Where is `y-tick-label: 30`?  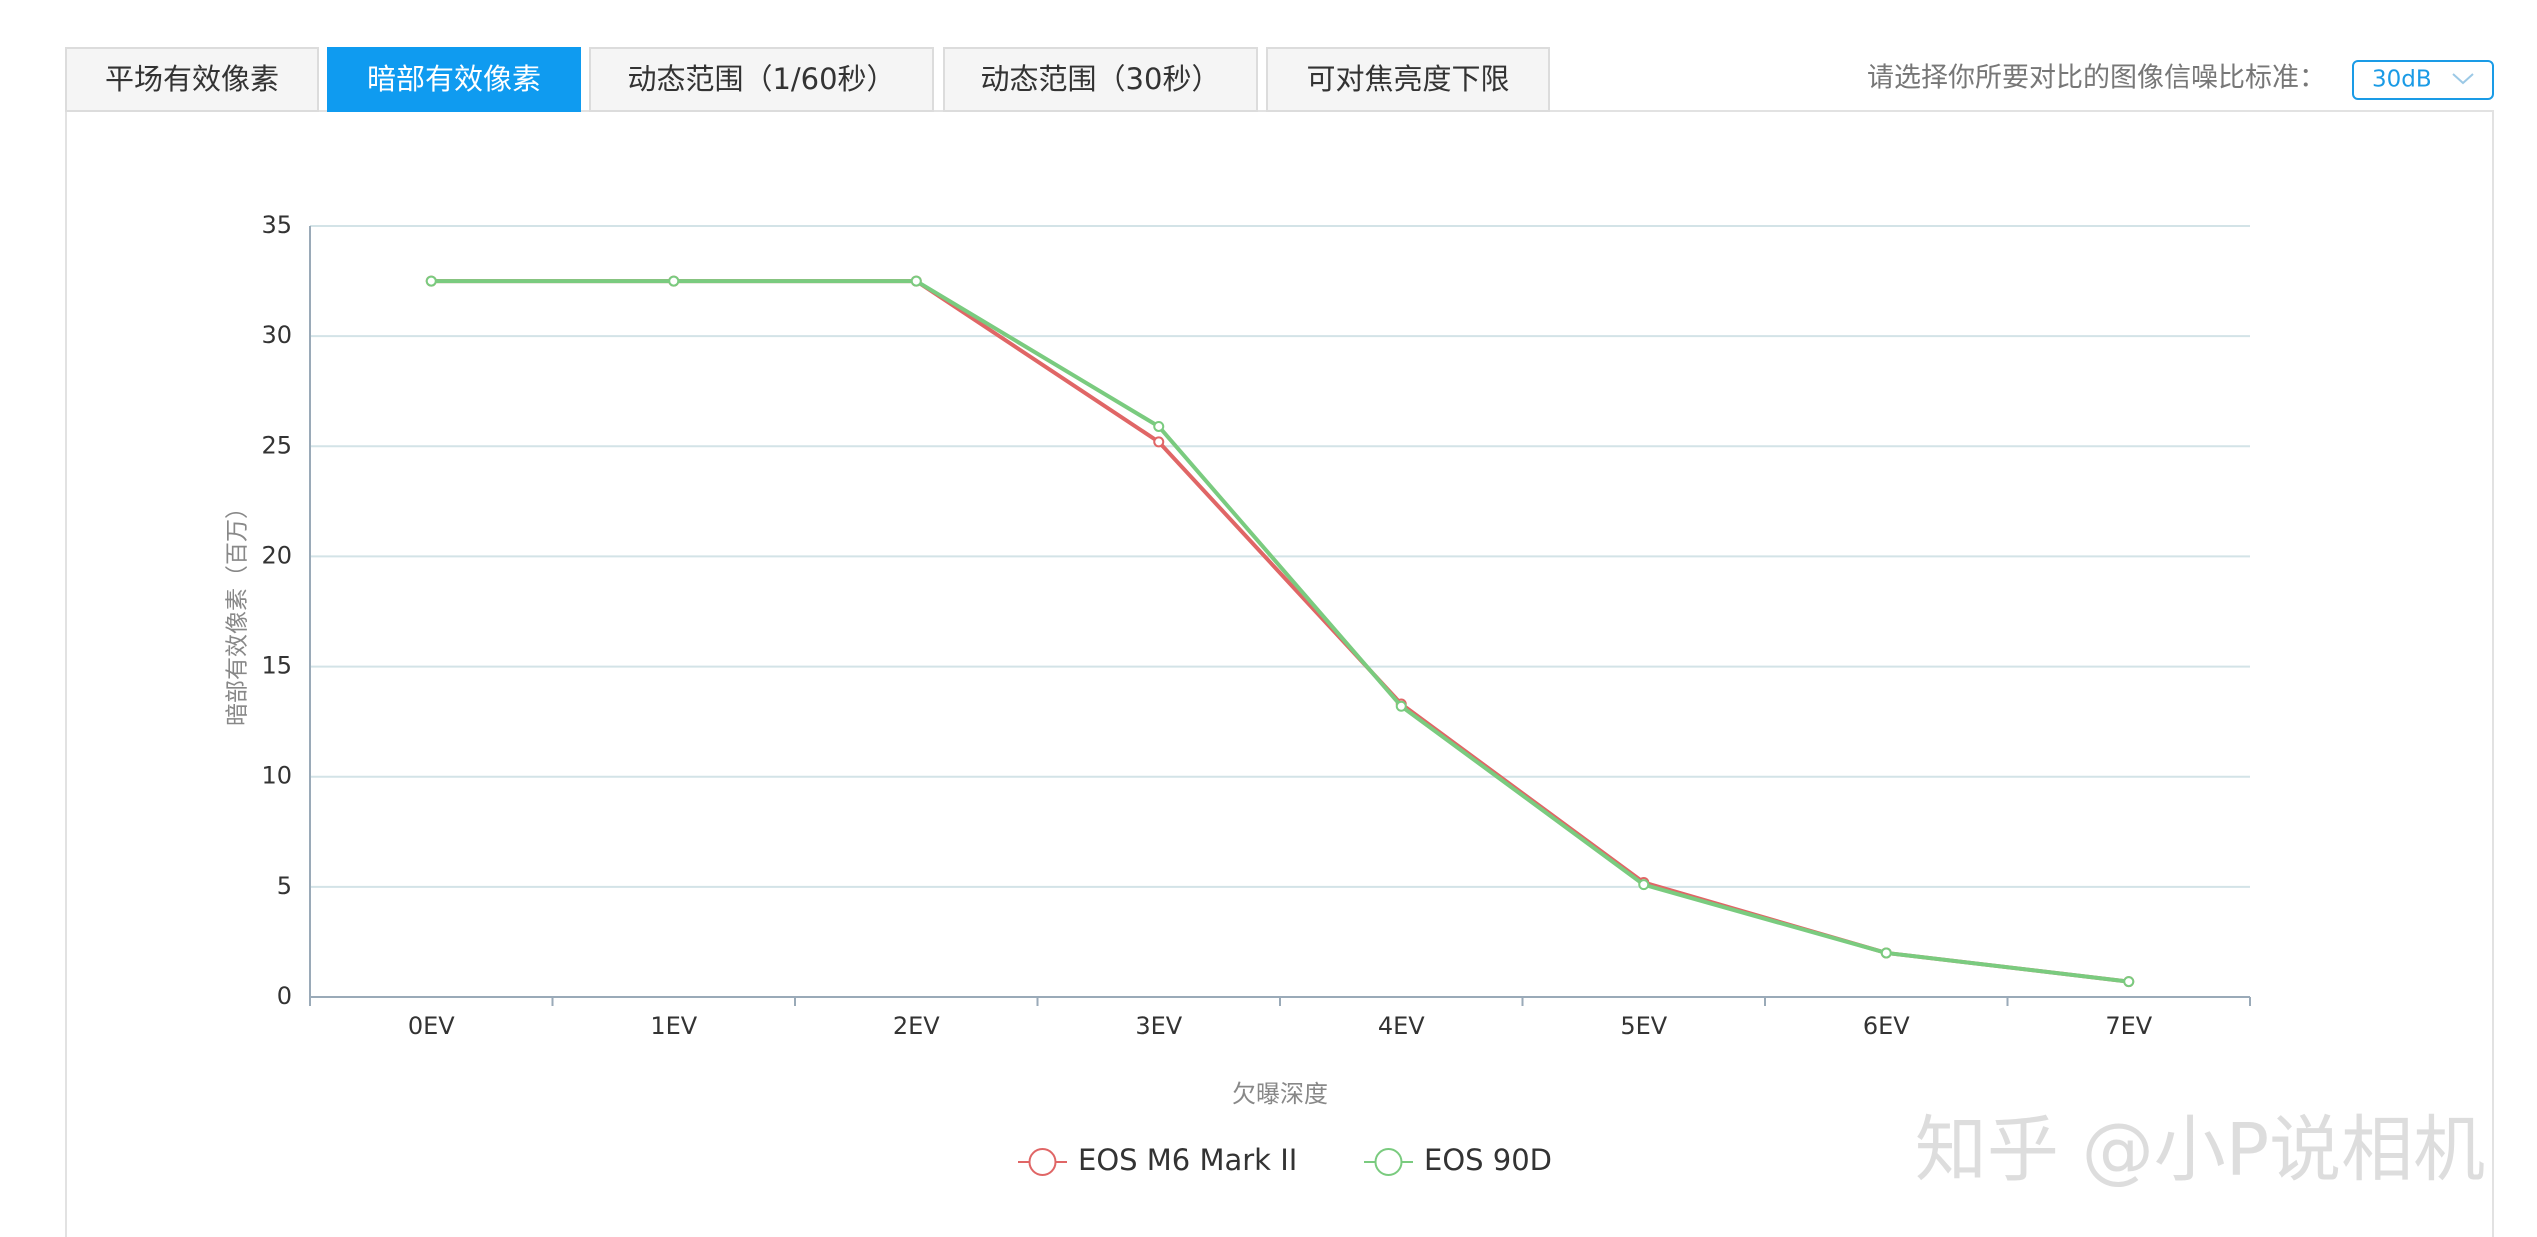
y-tick-label: 30 is located at coordinates (276, 335).